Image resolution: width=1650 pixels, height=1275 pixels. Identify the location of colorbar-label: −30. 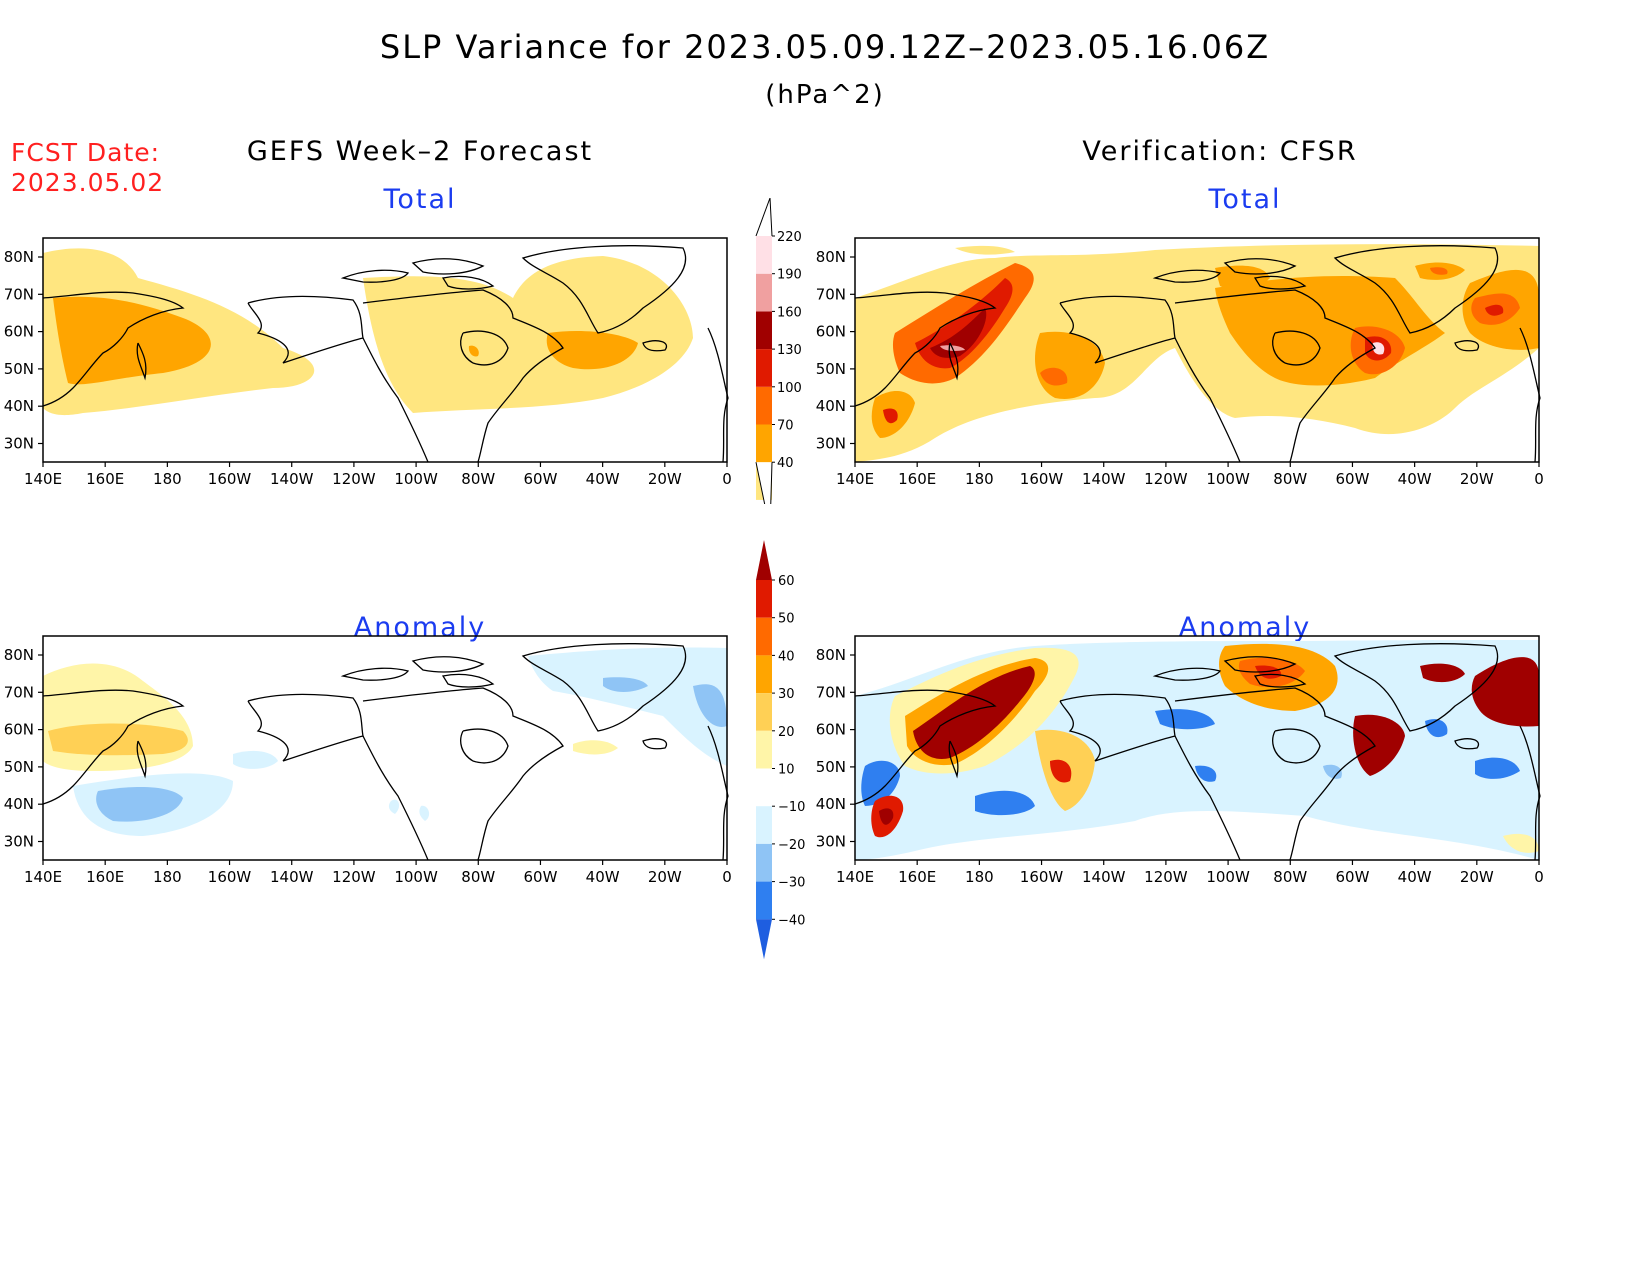
(791, 883).